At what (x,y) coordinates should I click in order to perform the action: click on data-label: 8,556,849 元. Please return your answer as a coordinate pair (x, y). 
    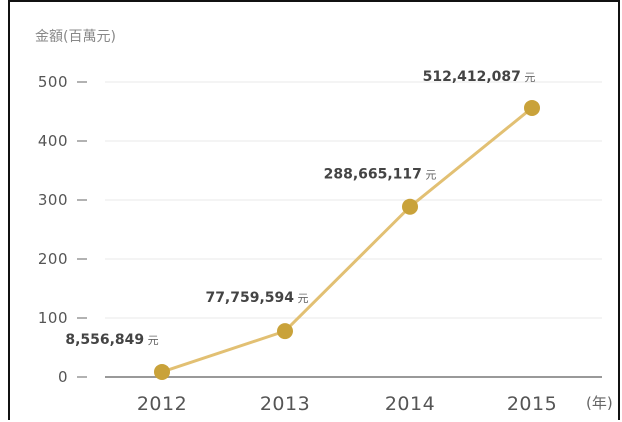
    Looking at the image, I should click on (111, 340).